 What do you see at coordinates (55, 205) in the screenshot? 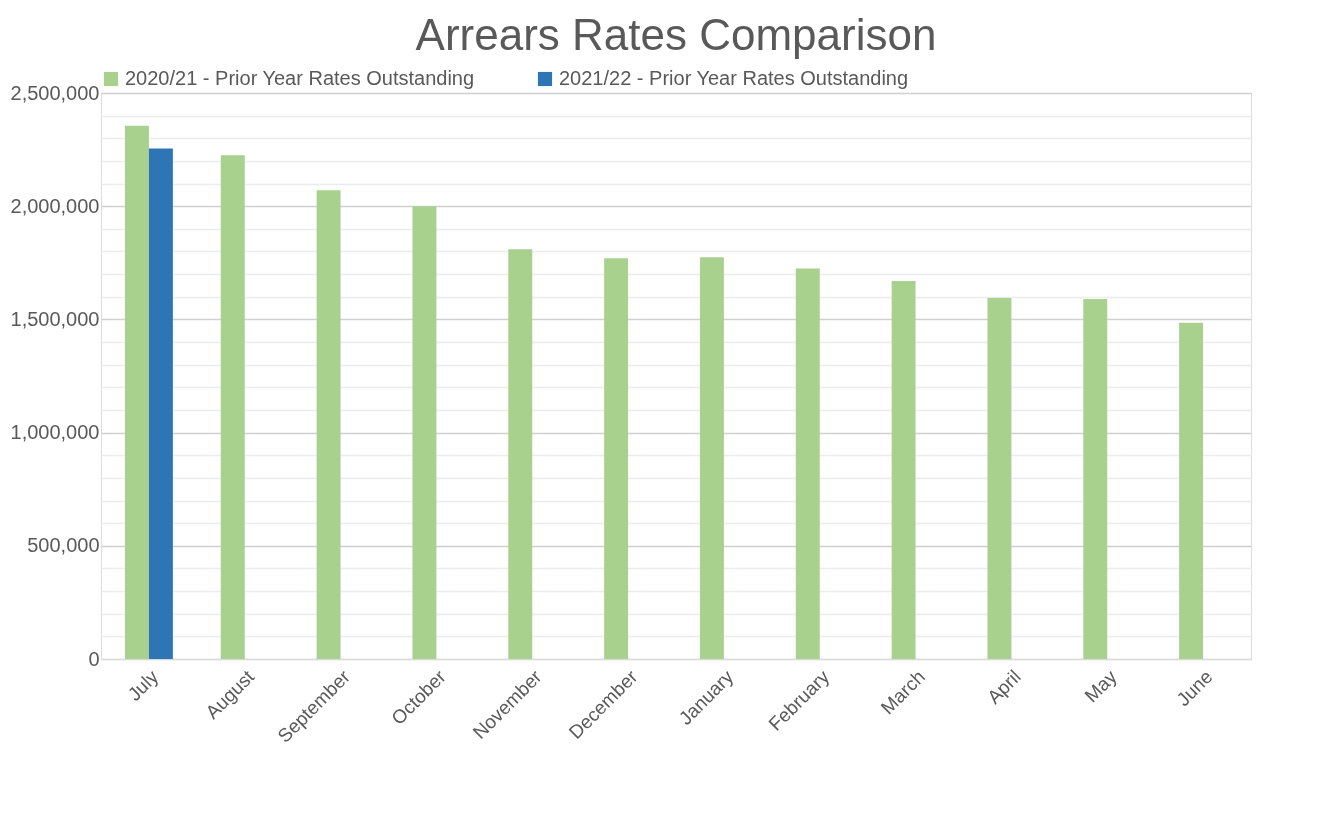
I see `y-tick-label: 2,000,000` at bounding box center [55, 205].